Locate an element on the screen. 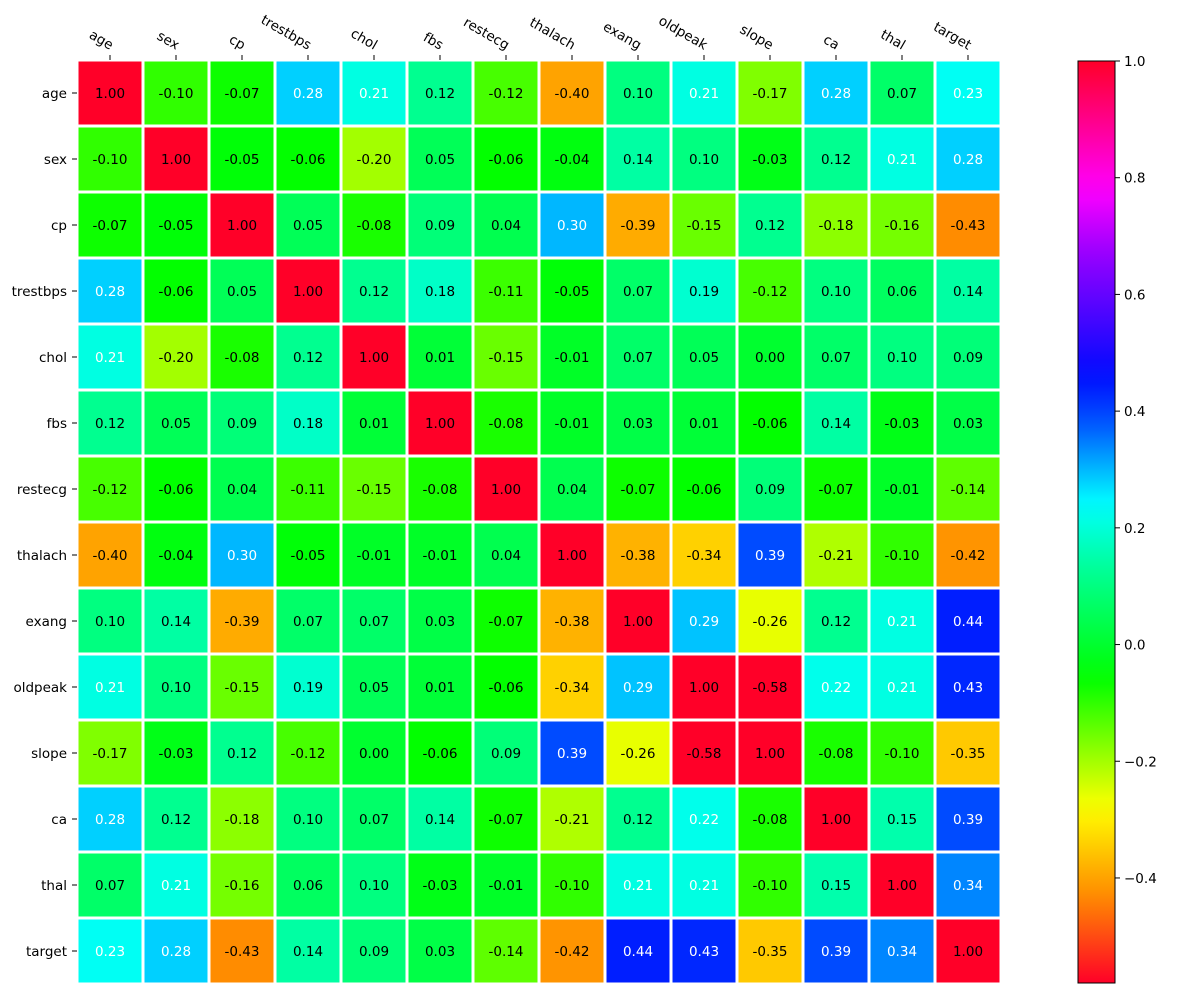 This screenshot has height=994, width=1177. cell-value-label: -0.14 is located at coordinates (506, 952).